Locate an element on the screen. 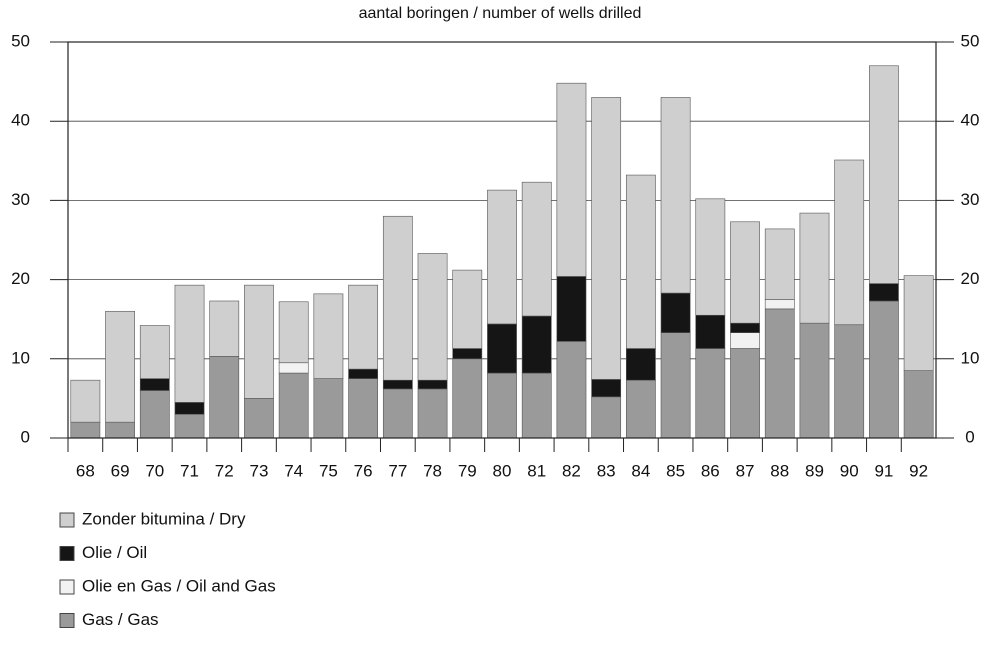  x-tick-label: 72 is located at coordinates (224, 470).